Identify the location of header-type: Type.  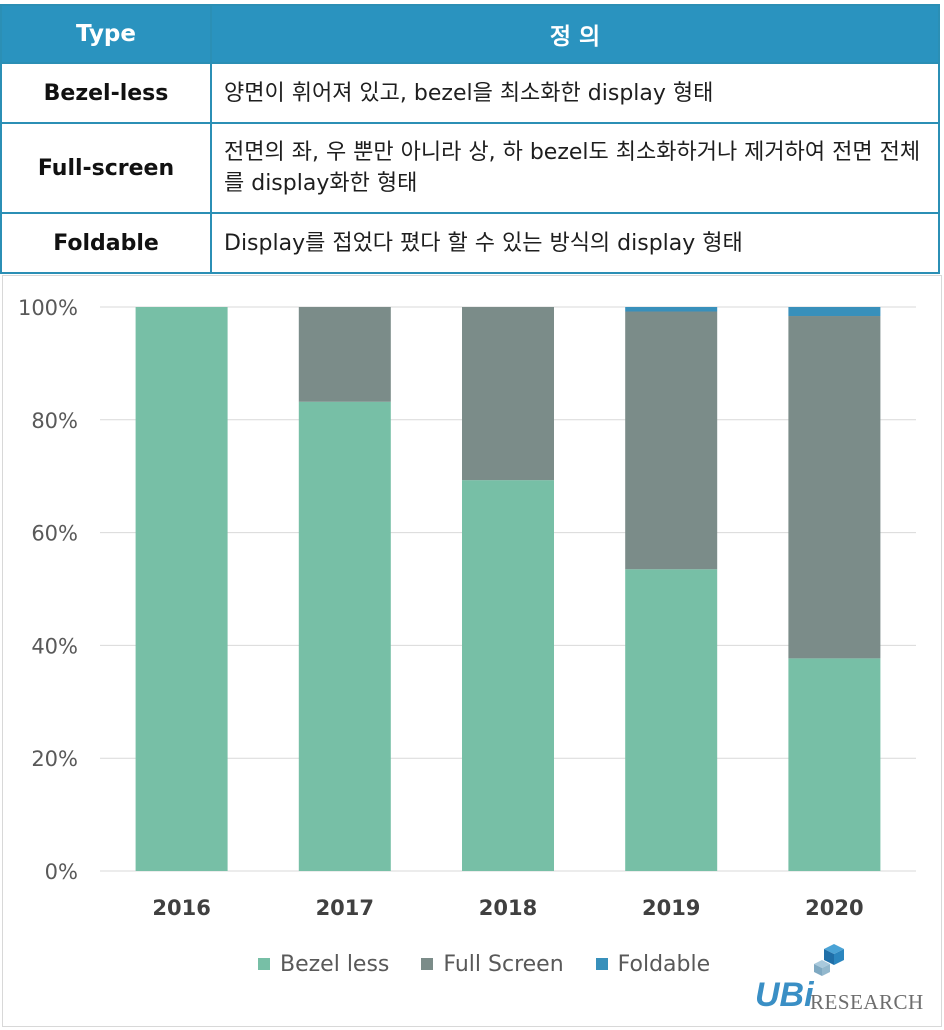
(106, 34).